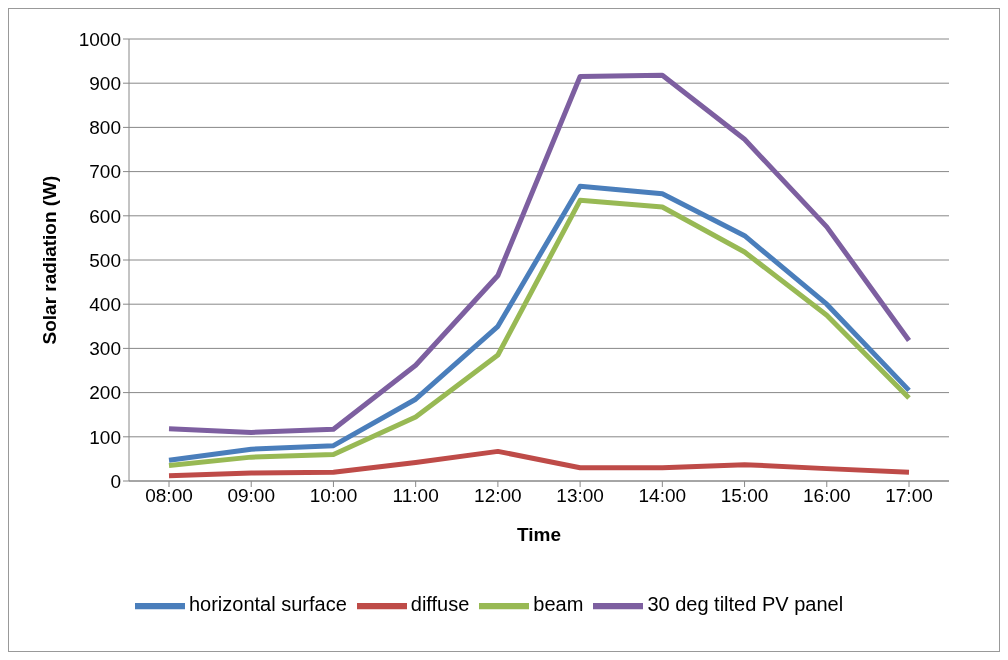 The width and height of the screenshot is (1008, 660). What do you see at coordinates (115, 481) in the screenshot?
I see `y-tick-label: 0` at bounding box center [115, 481].